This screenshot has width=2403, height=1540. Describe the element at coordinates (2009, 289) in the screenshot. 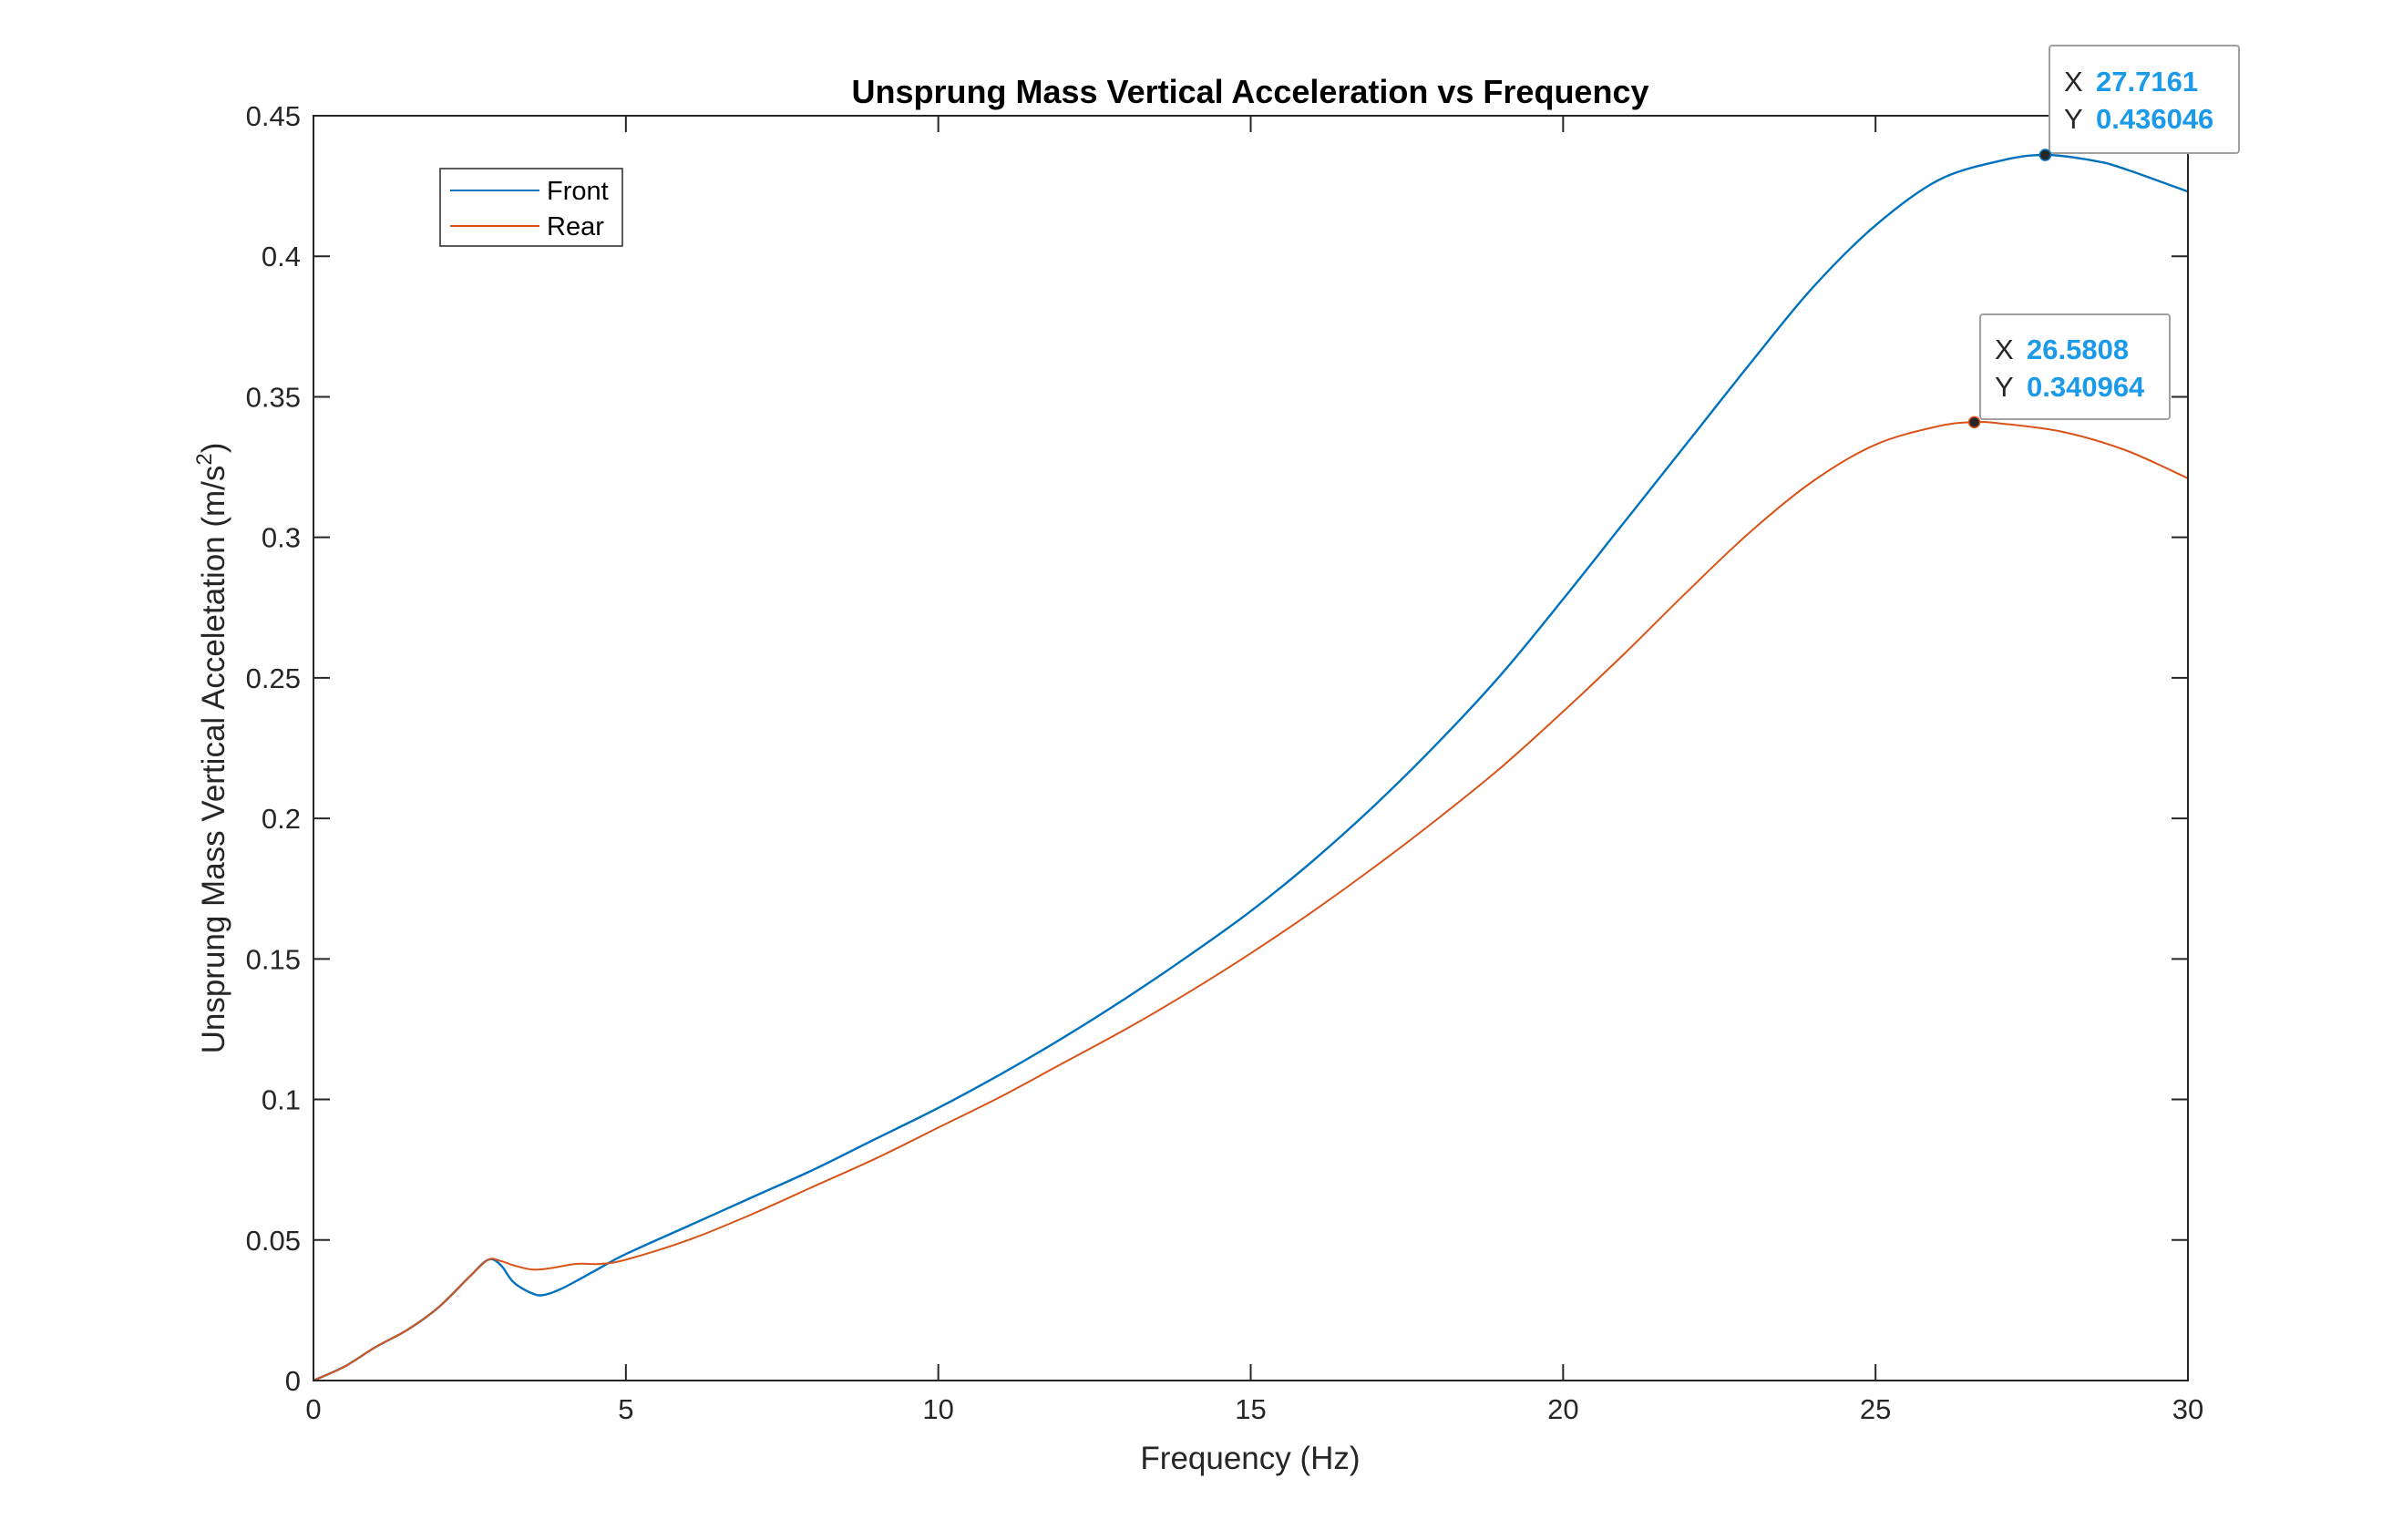

I see `datatip-marker-layer` at that location.